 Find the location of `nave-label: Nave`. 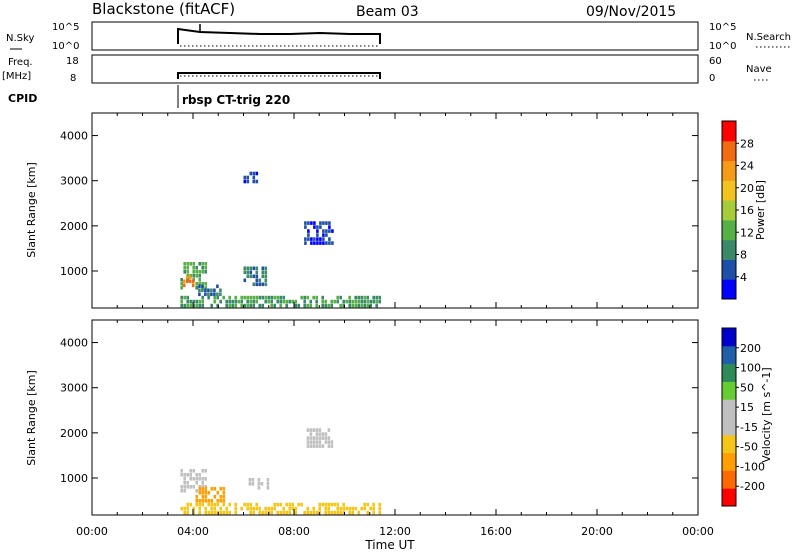

nave-label: Nave is located at coordinates (759, 69).